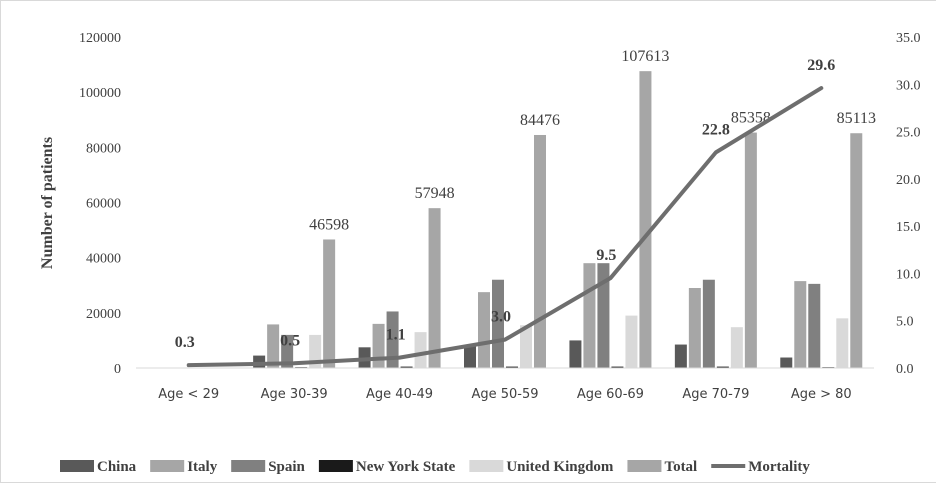  I want to click on legend-label: China, so click(117, 467).